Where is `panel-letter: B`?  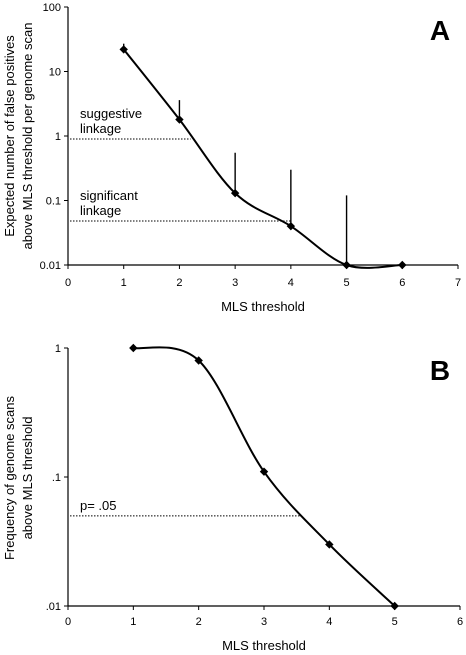 panel-letter: B is located at coordinates (440, 370).